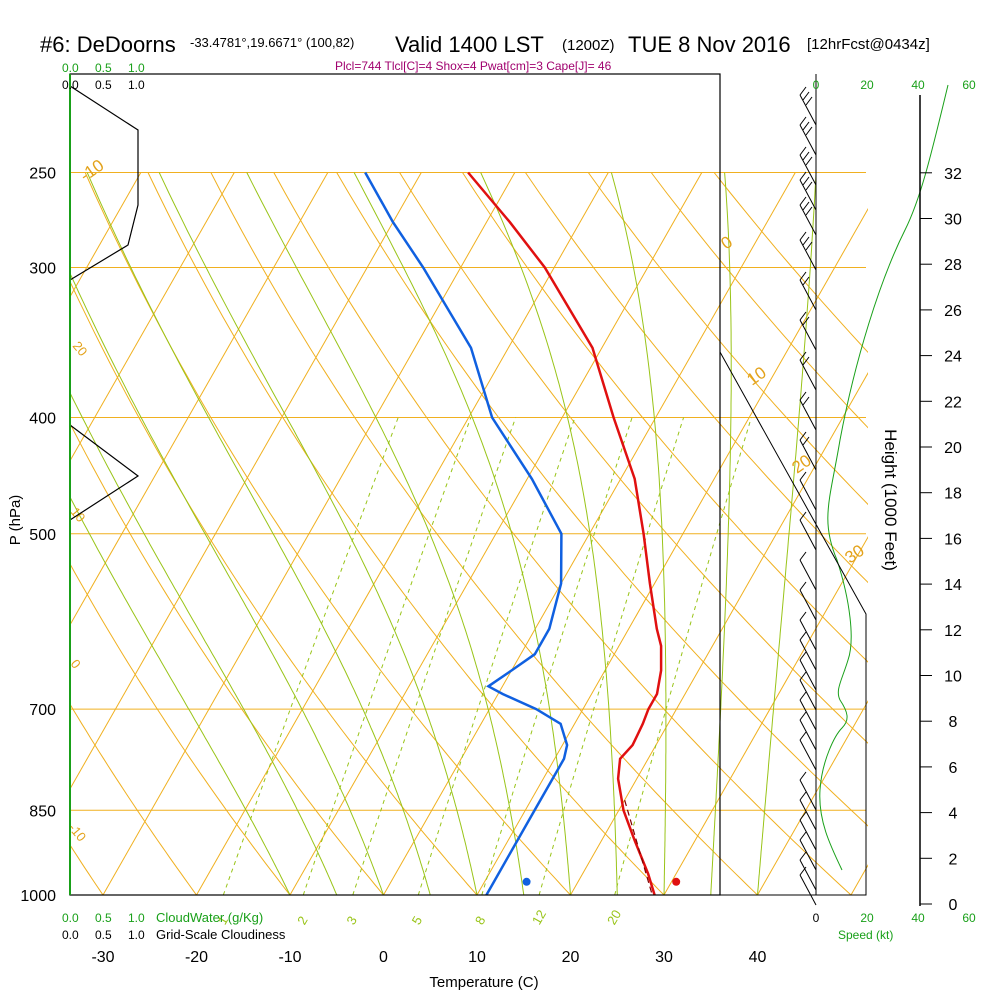  I want to click on height-label-24: 24, so click(953, 357).